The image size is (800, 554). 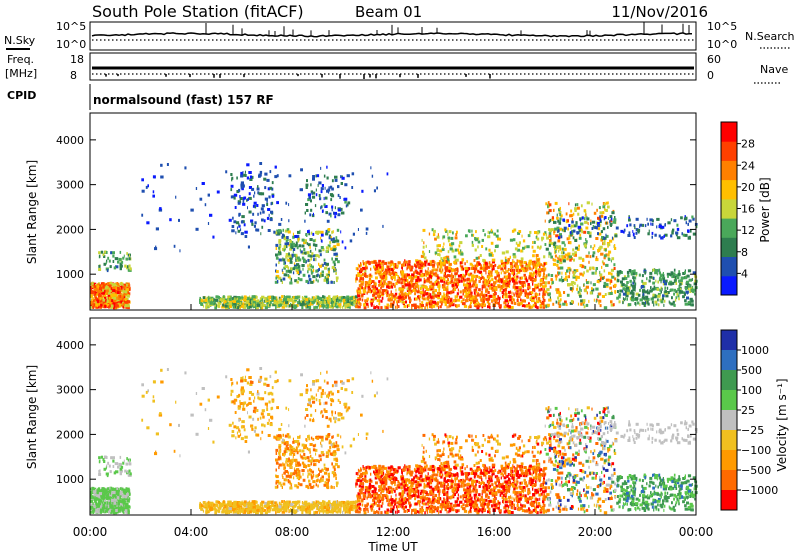 What do you see at coordinates (729, 228) in the screenshot?
I see `power-colorbar-segment` at bounding box center [729, 228].